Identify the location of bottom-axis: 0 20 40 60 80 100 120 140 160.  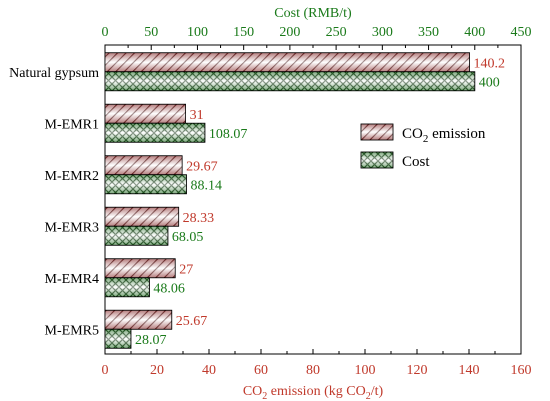
(317, 363).